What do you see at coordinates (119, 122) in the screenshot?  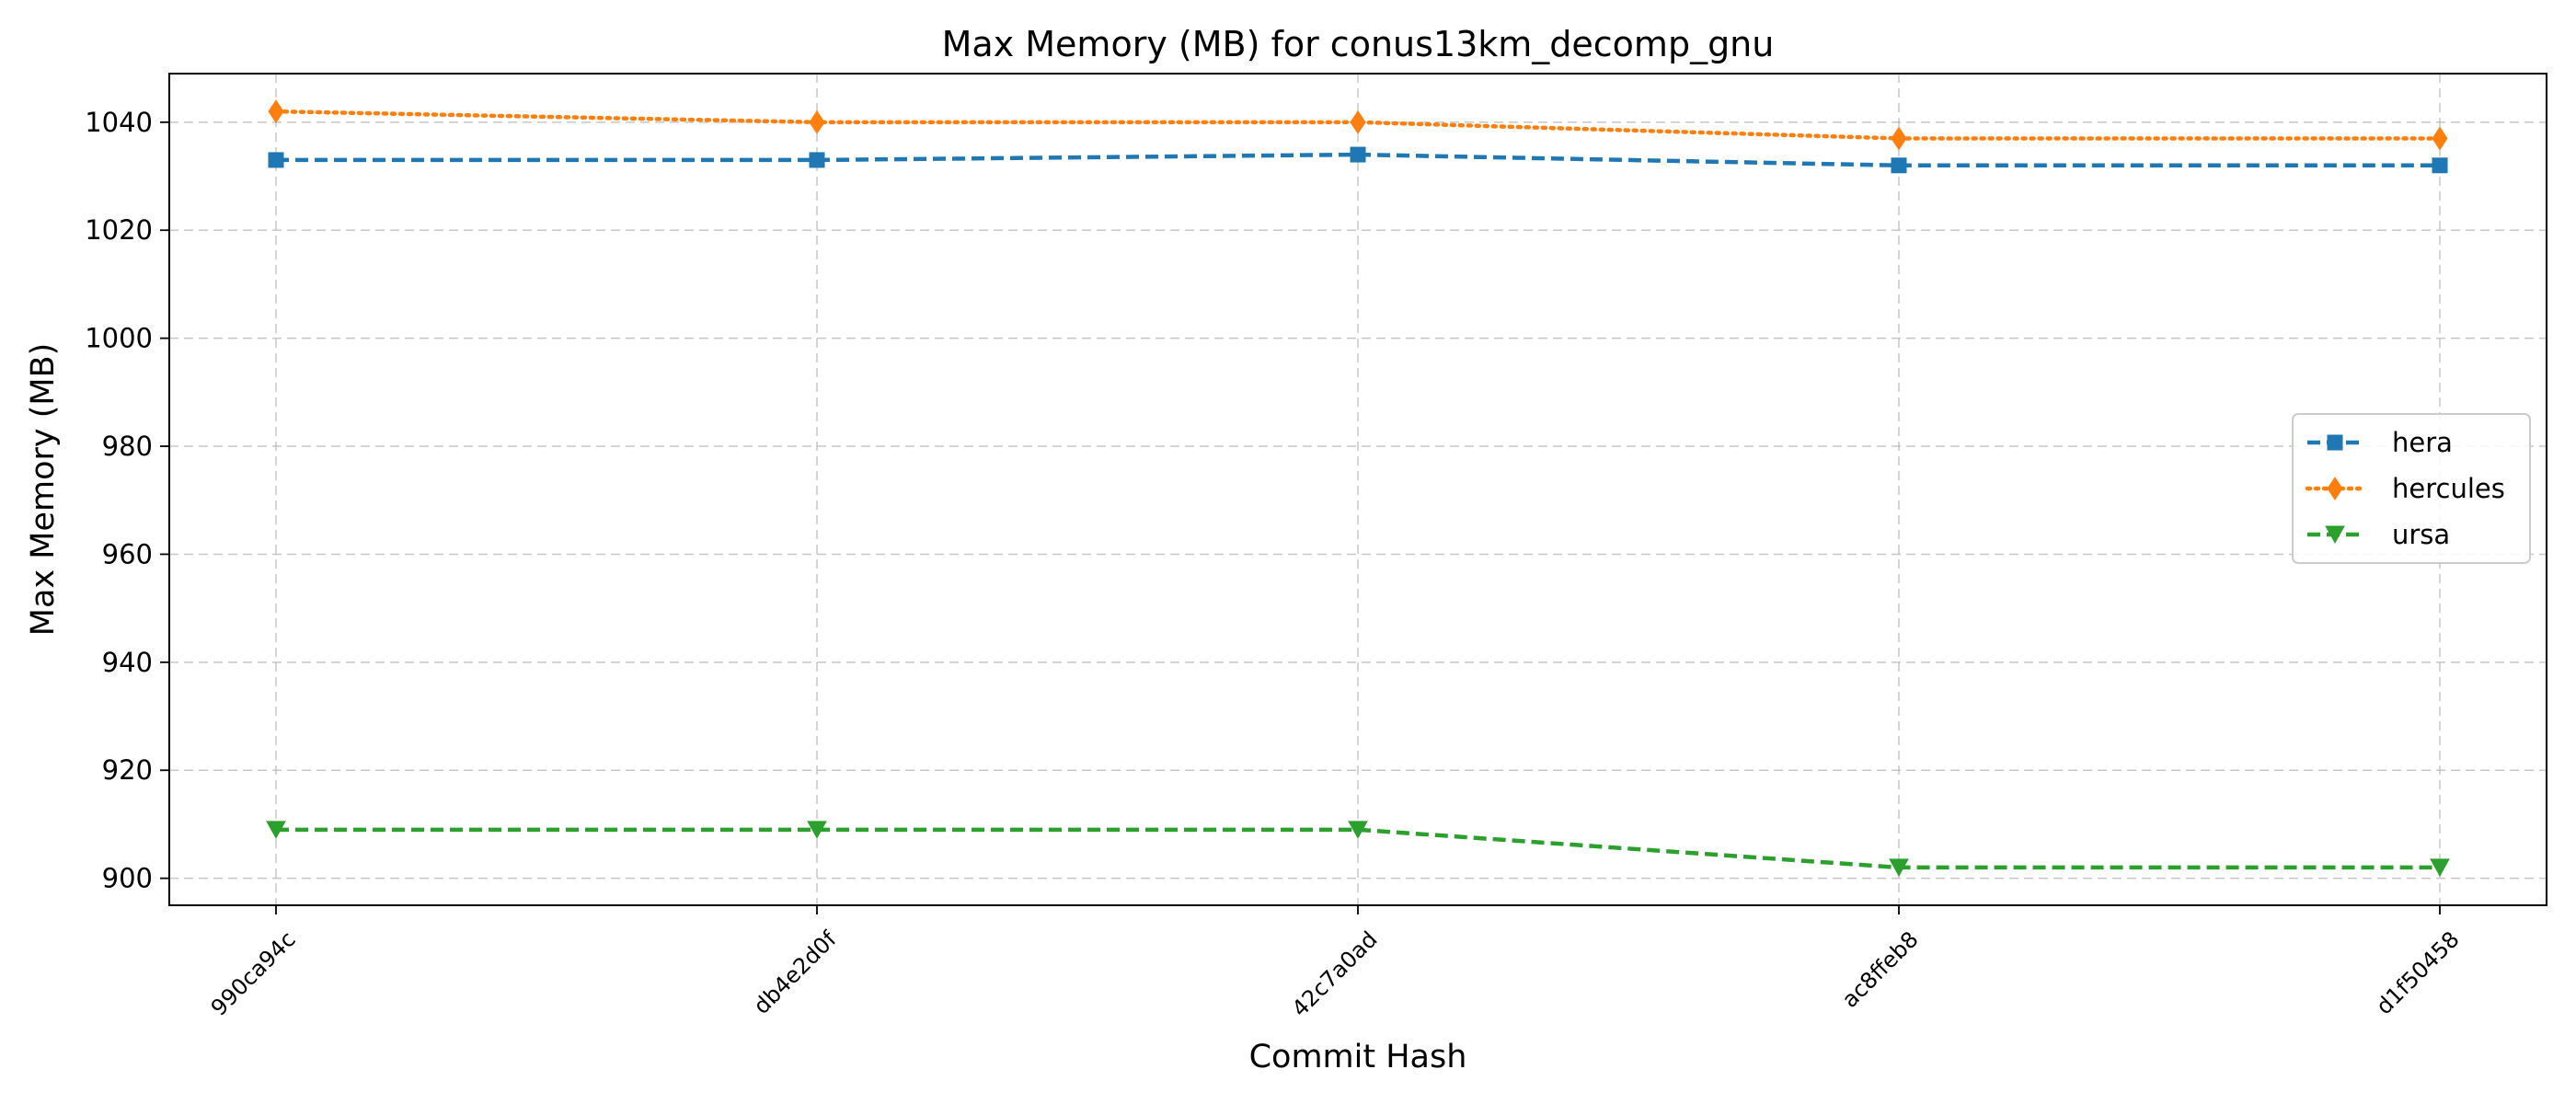 I see `y-tick-label: 1040` at bounding box center [119, 122].